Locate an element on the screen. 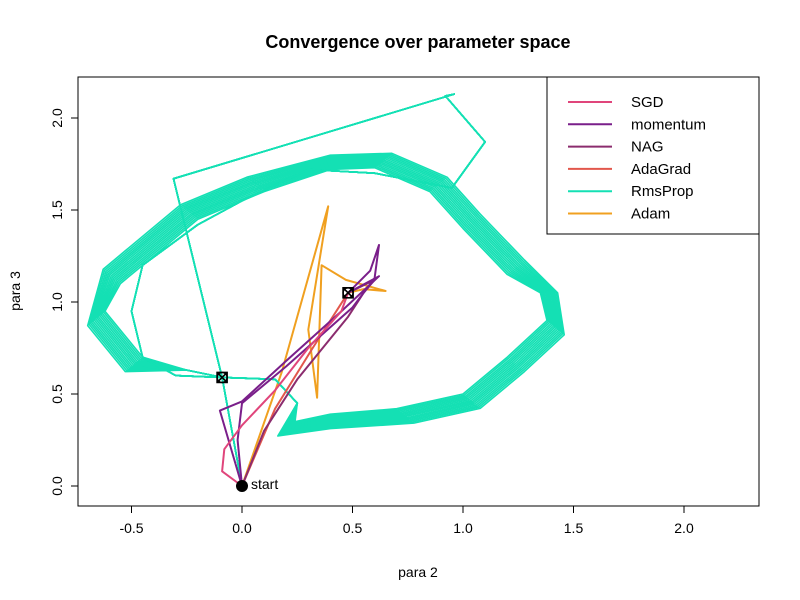  chart-title: Convergence over parameter space is located at coordinates (417, 42).